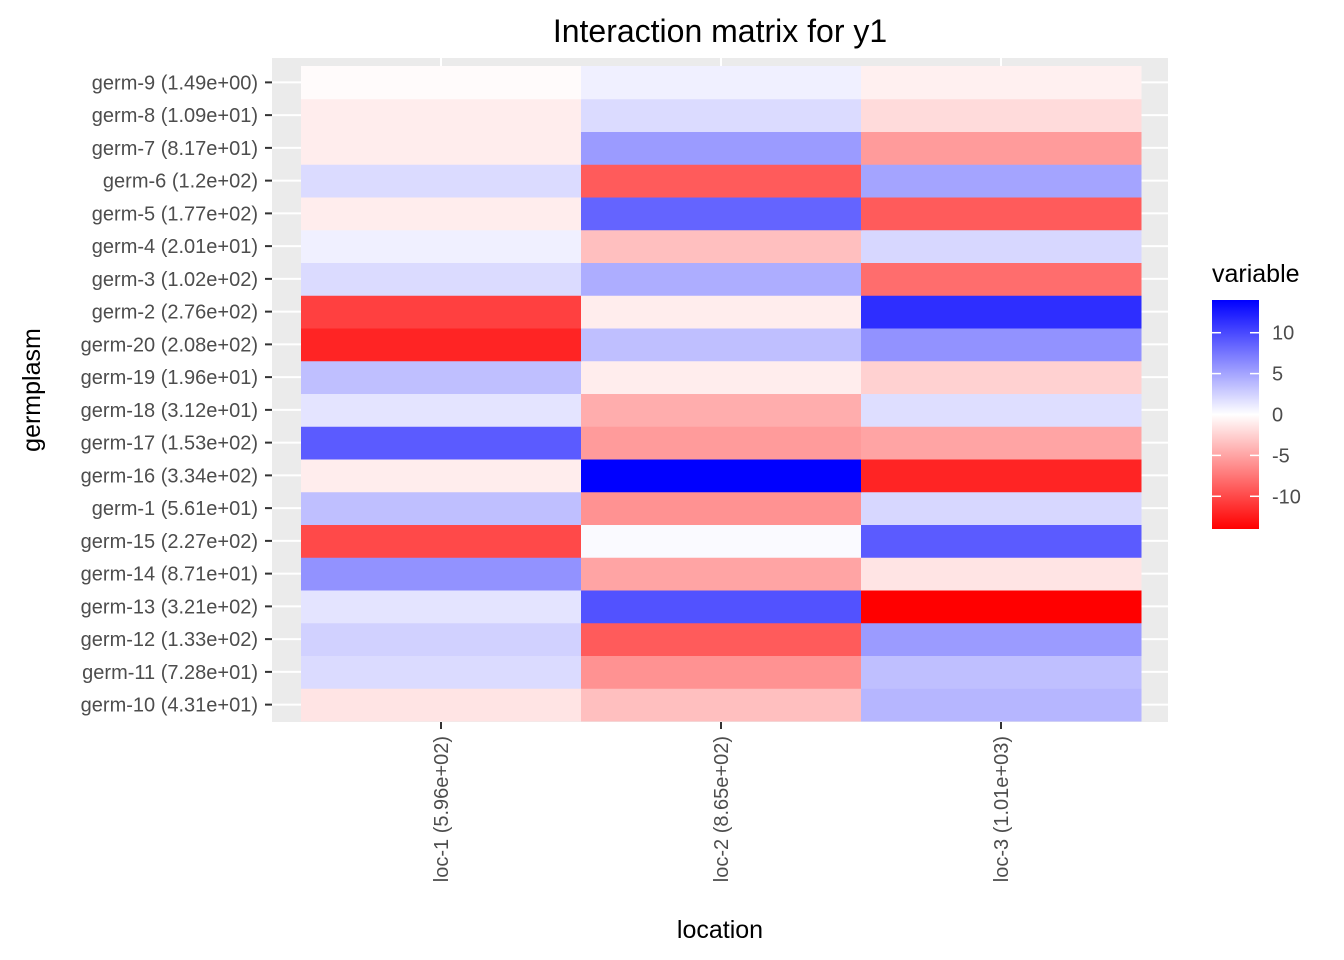 The width and height of the screenshot is (1344, 960). What do you see at coordinates (1281, 456) in the screenshot?
I see `legend-label: -5` at bounding box center [1281, 456].